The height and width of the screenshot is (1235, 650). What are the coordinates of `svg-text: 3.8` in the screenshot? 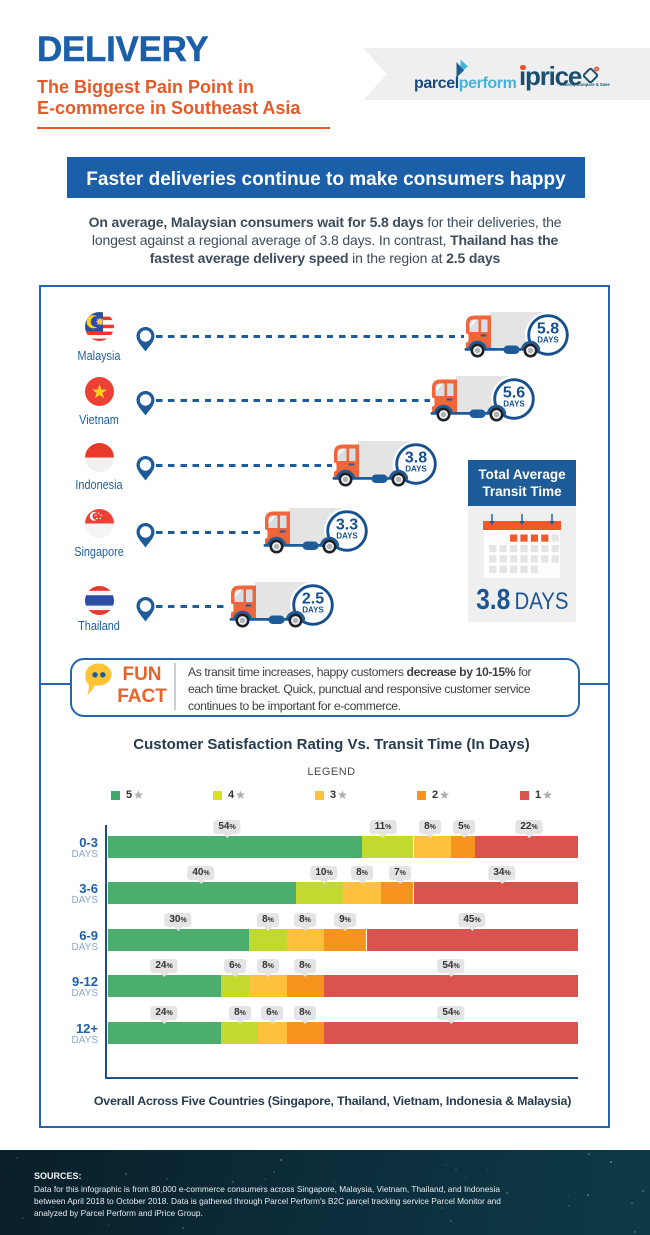 It's located at (416, 458).